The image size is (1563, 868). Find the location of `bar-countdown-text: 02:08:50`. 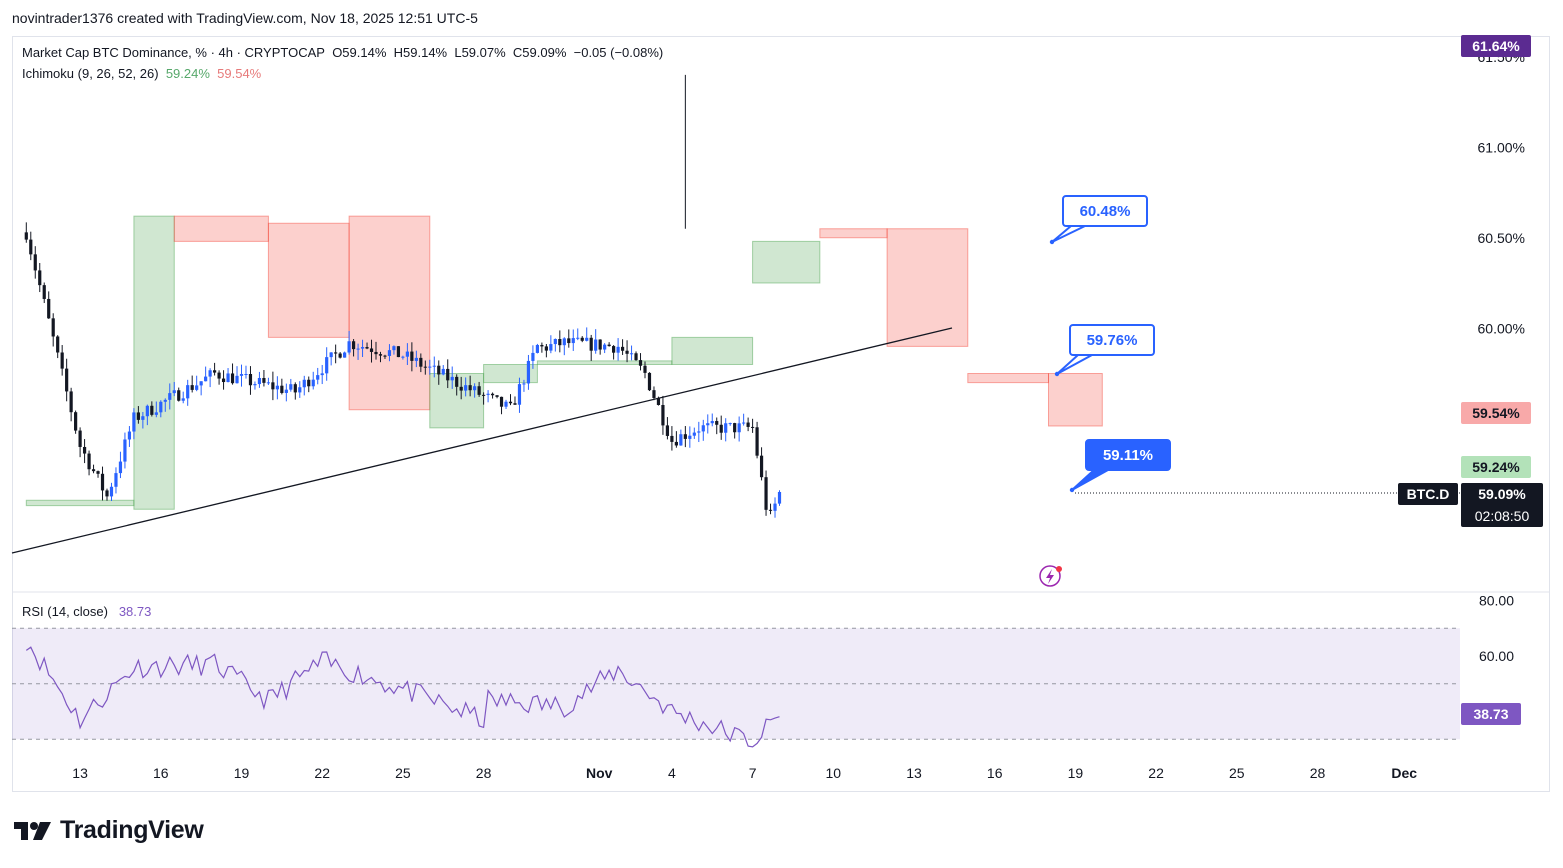

bar-countdown-text: 02:08:50 is located at coordinates (1502, 516).